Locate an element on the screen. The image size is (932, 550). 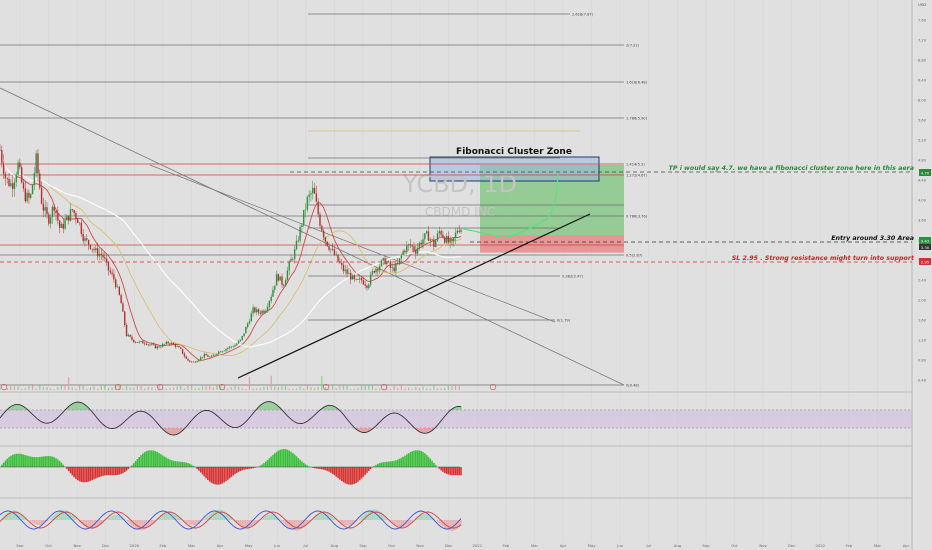
fibonacci-cluster-box is located at coordinates (514, 169).